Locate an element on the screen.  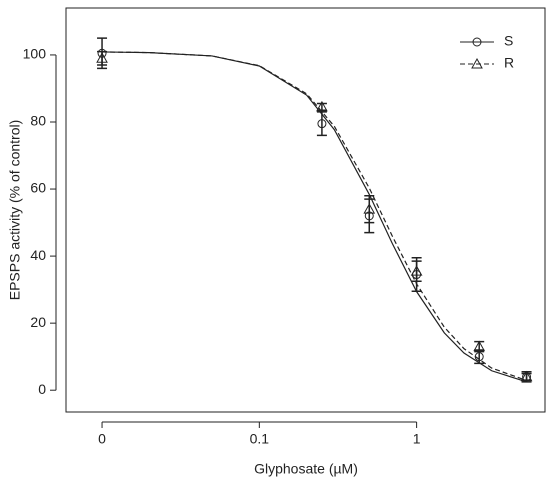
y-tick-label: 100 is located at coordinates (35, 54).